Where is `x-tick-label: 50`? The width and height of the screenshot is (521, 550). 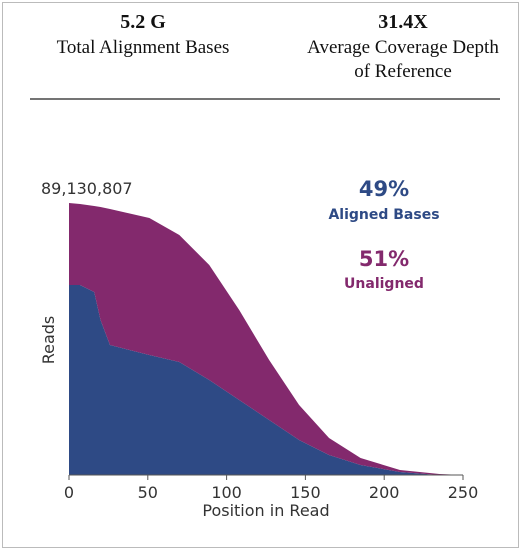
x-tick-label: 50 is located at coordinates (148, 492).